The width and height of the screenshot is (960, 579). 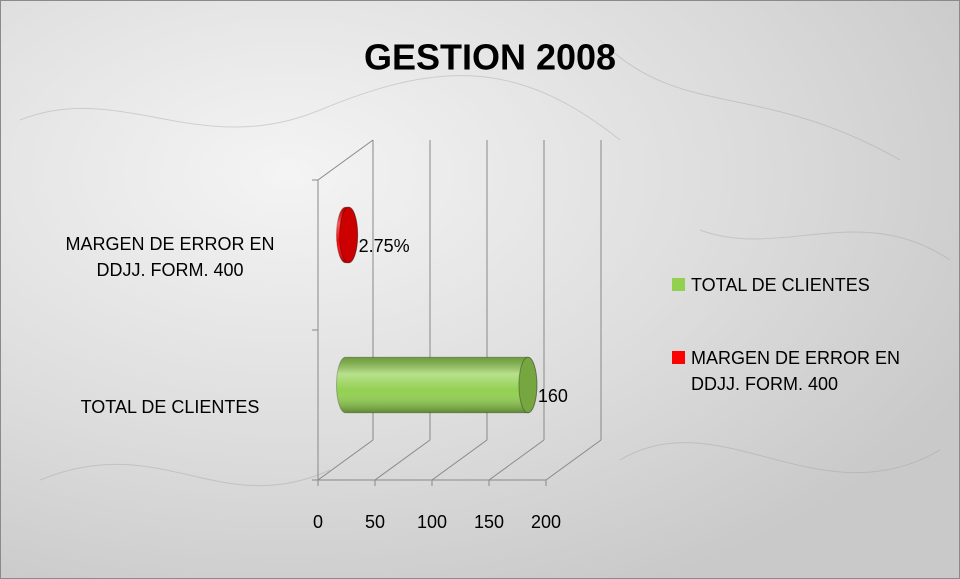 What do you see at coordinates (432, 522) in the screenshot?
I see `x-tick-label: 100` at bounding box center [432, 522].